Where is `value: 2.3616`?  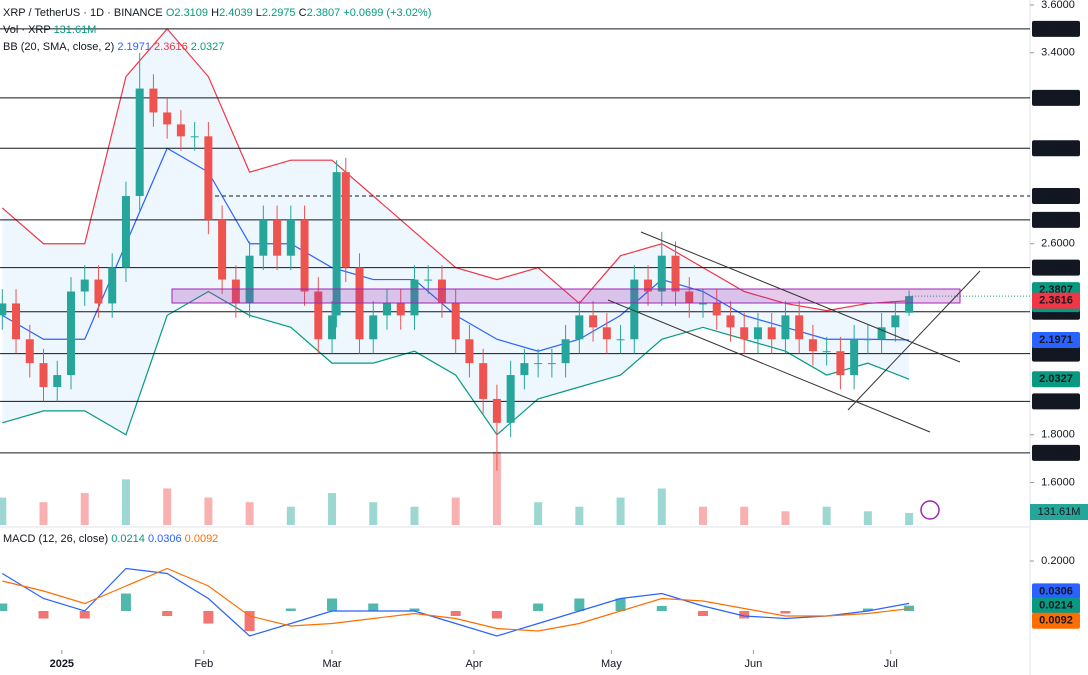
value: 2.3616 is located at coordinates (171, 47).